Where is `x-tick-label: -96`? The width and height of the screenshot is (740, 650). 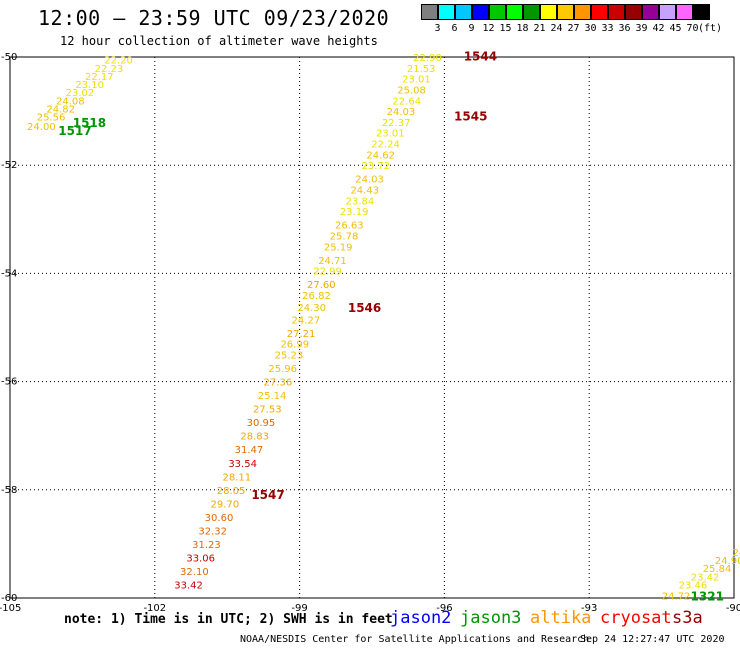 x-tick-label: -96 is located at coordinates (444, 608).